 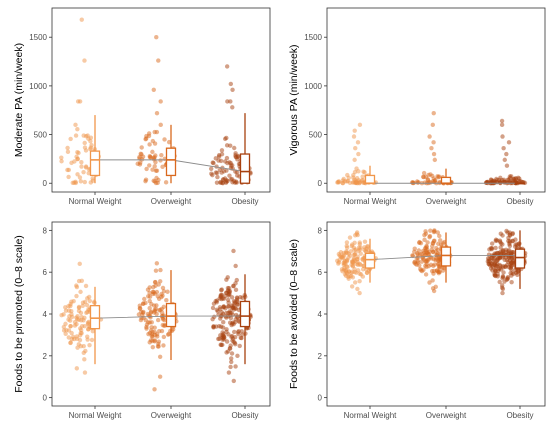 What do you see at coordinates (38, 37) in the screenshot?
I see `y-tick-label: 1500` at bounding box center [38, 37].